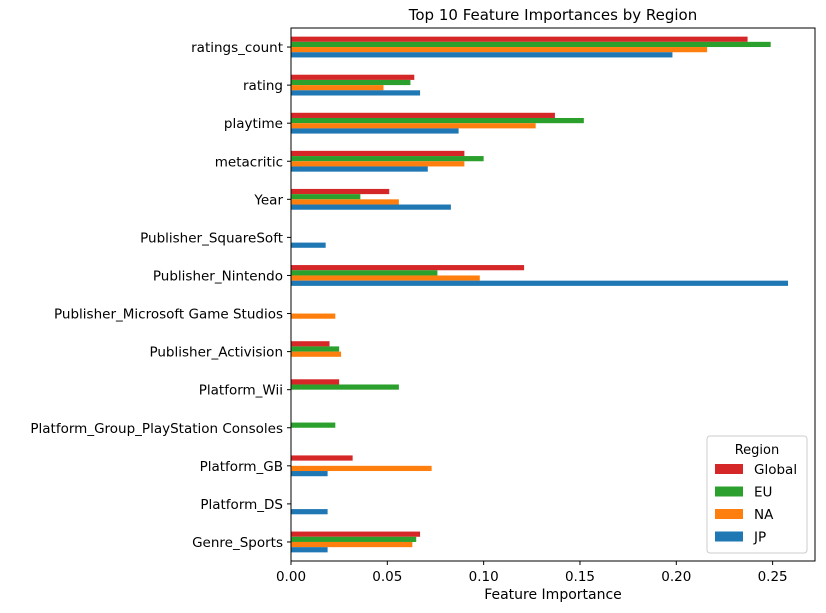  I want to click on y-tick-label: Platform_Group_PlayStation Consoles, so click(156, 429).